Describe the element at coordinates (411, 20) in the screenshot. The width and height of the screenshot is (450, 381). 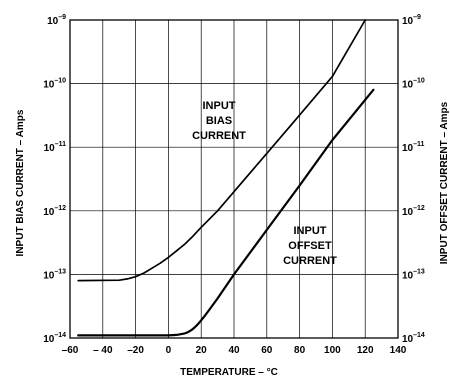
I see `y-tick-label-right: 10–9` at that location.